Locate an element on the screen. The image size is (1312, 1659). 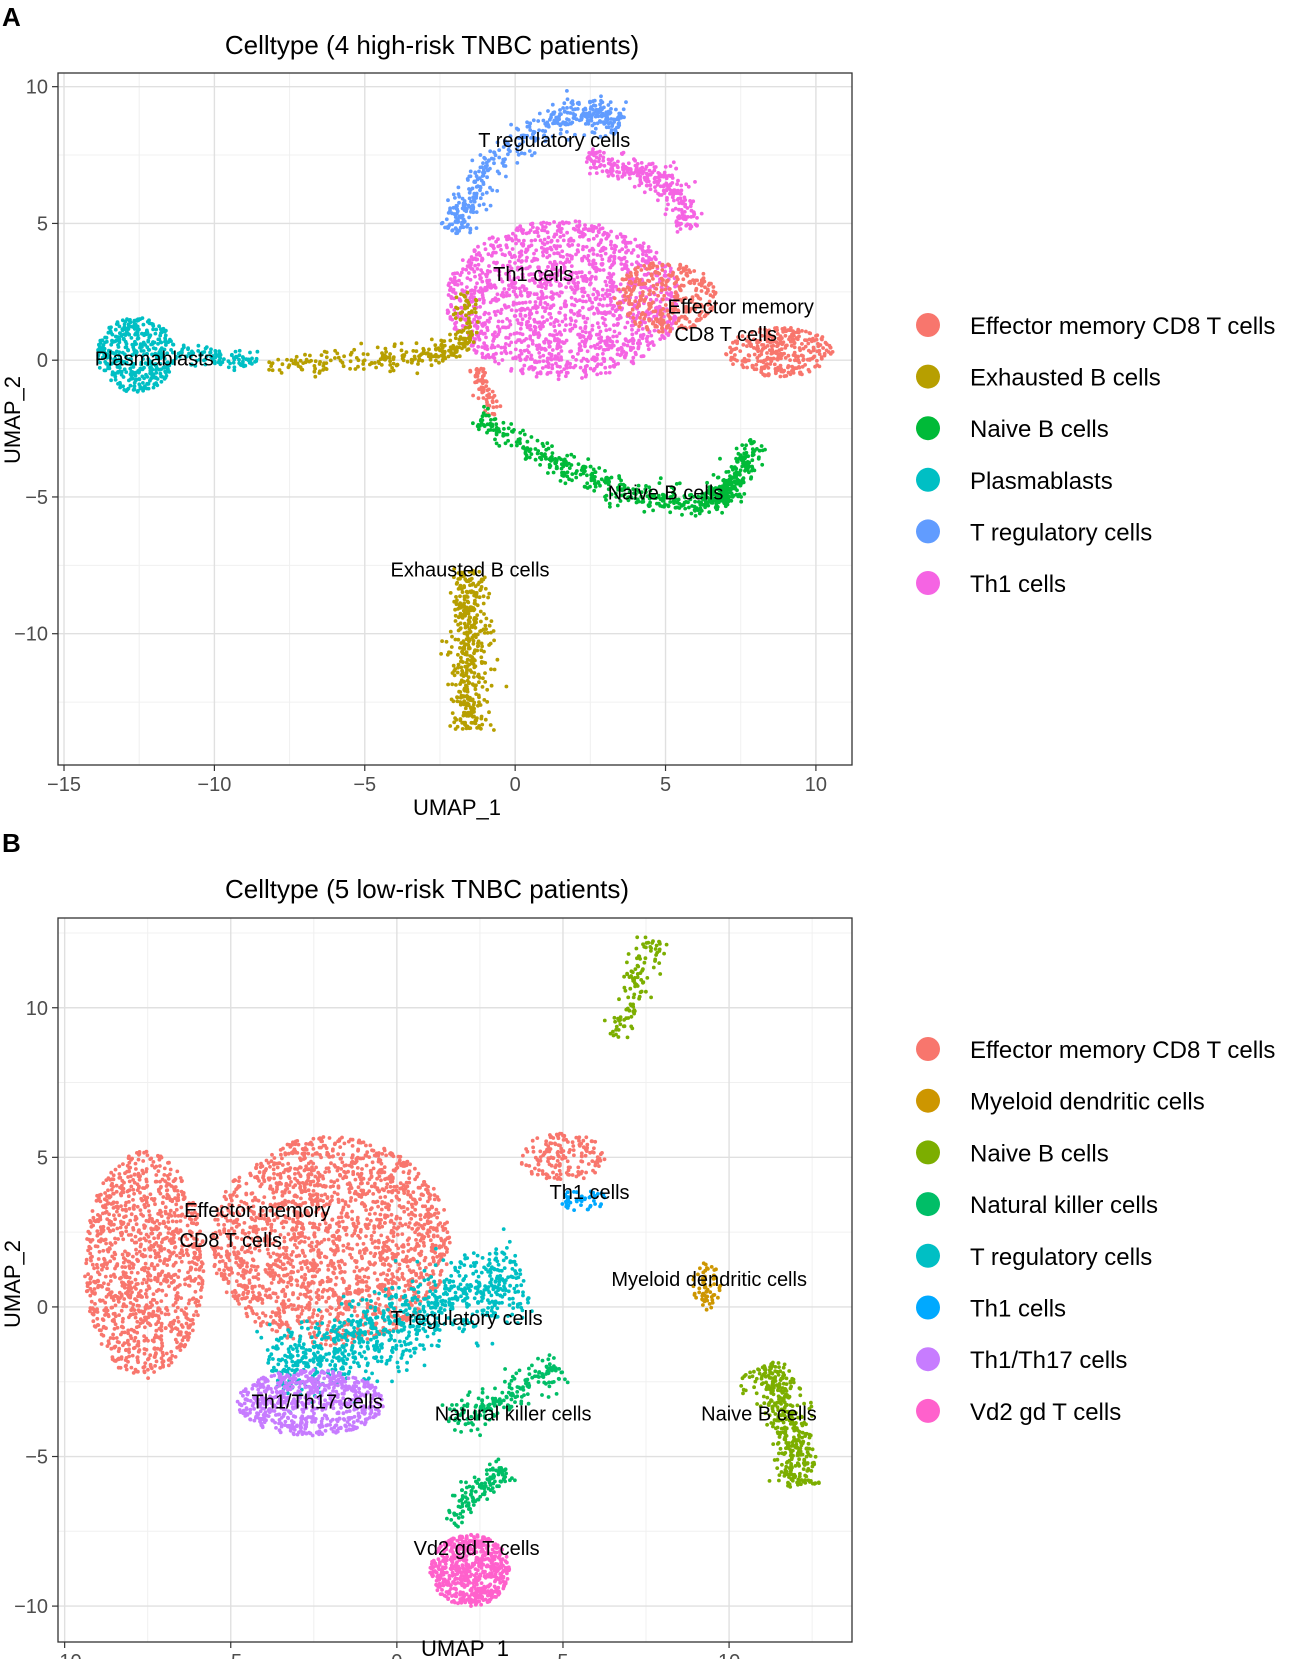
x-tick-label: 5 is located at coordinates (665, 785).